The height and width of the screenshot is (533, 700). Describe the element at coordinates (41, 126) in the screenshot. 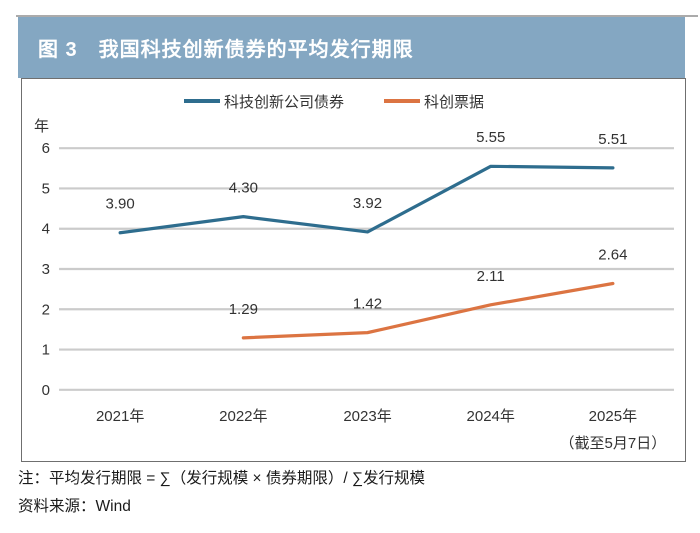

I see `svg-text: 年` at that location.